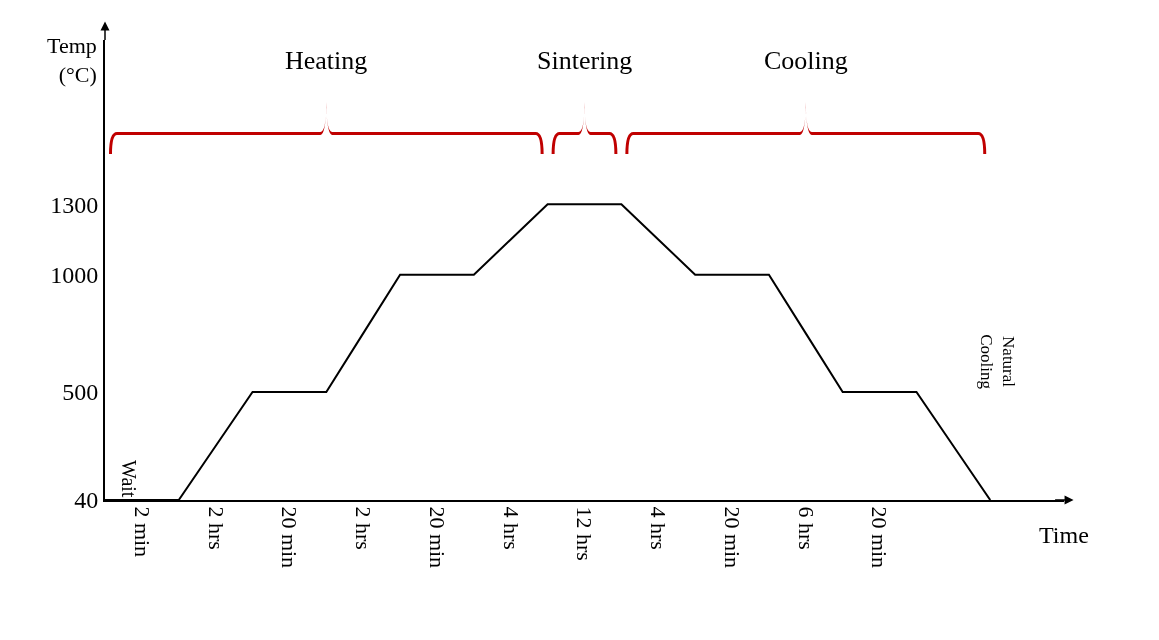 The height and width of the screenshot is (640, 1159). What do you see at coordinates (326, 60) in the screenshot?
I see `annotation: Heating` at bounding box center [326, 60].